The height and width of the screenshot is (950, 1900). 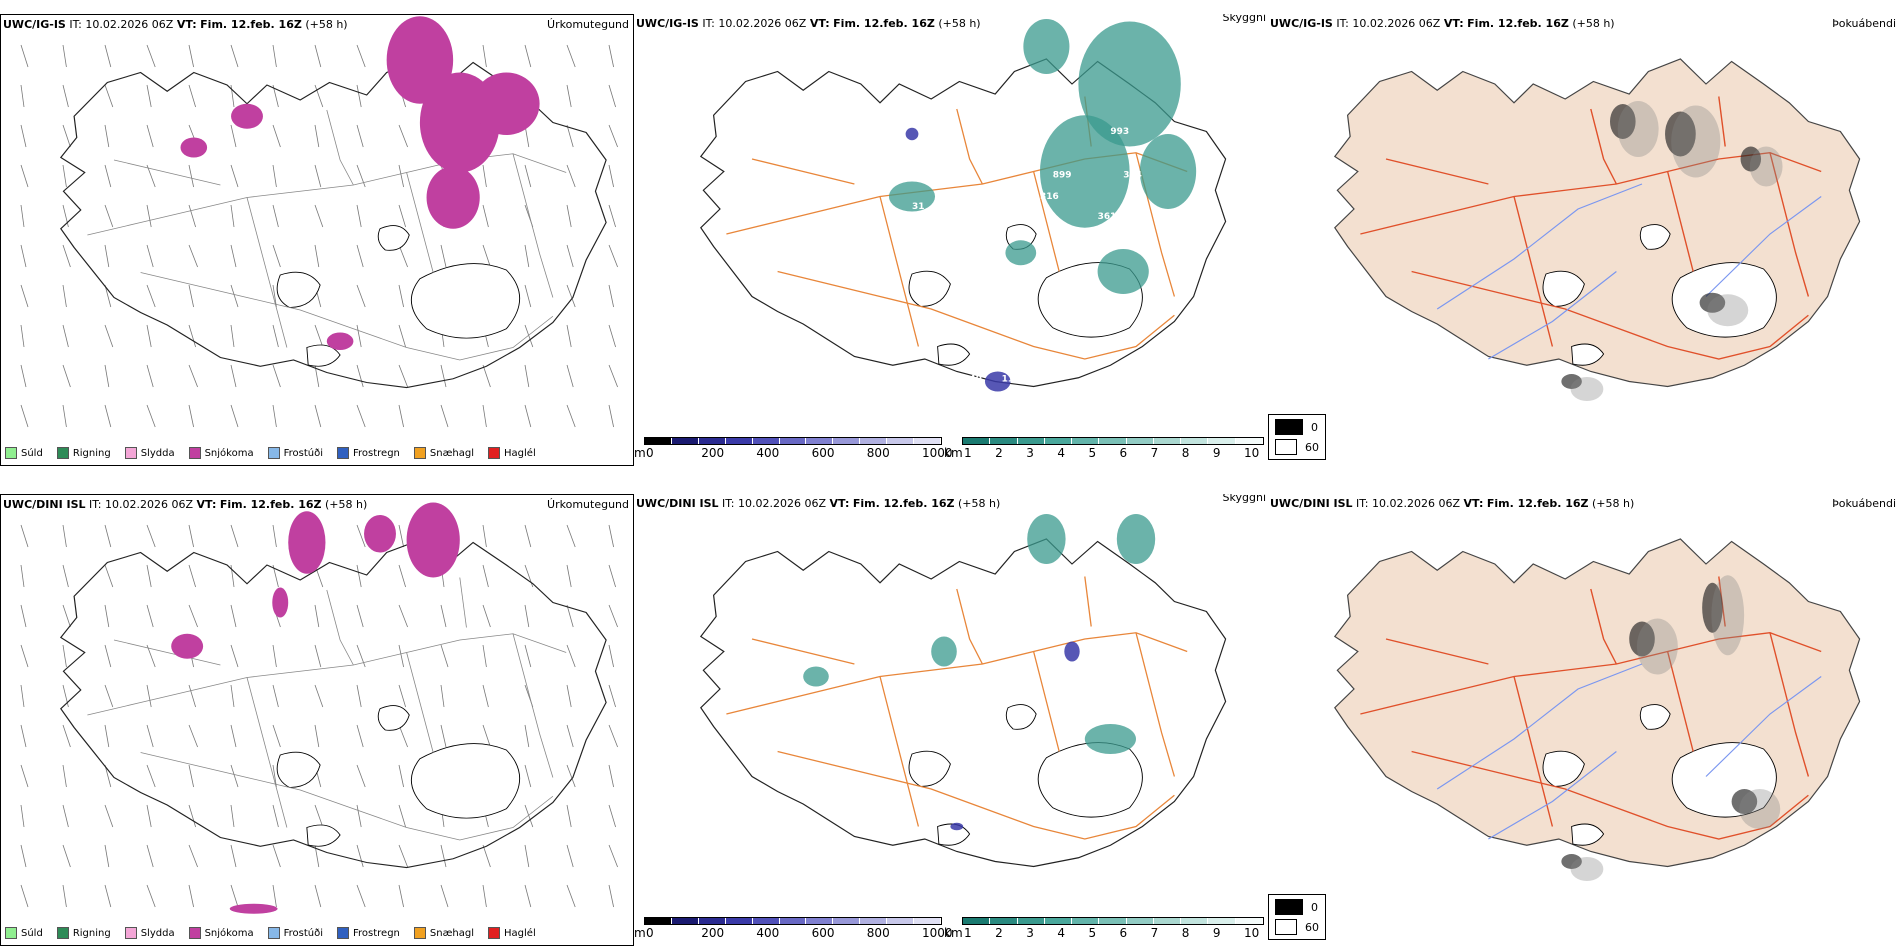 What do you see at coordinates (520, 453) in the screenshot?
I see `legend-label: Haglél` at bounding box center [520, 453].